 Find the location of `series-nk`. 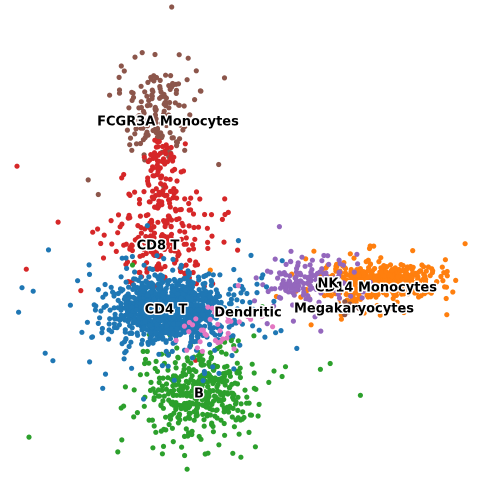

series-nk is located at coordinates (312, 279).